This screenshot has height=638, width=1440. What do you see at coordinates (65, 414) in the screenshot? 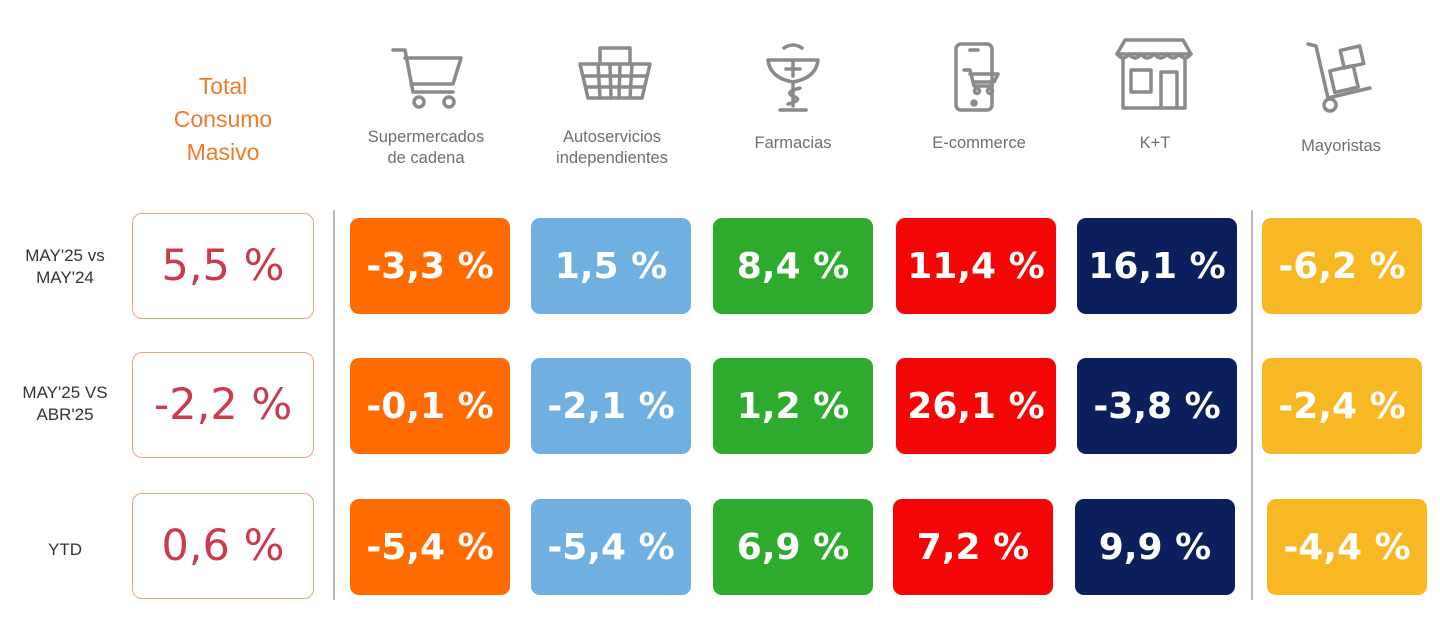
I see `row-label-line: ABR'25` at bounding box center [65, 414].